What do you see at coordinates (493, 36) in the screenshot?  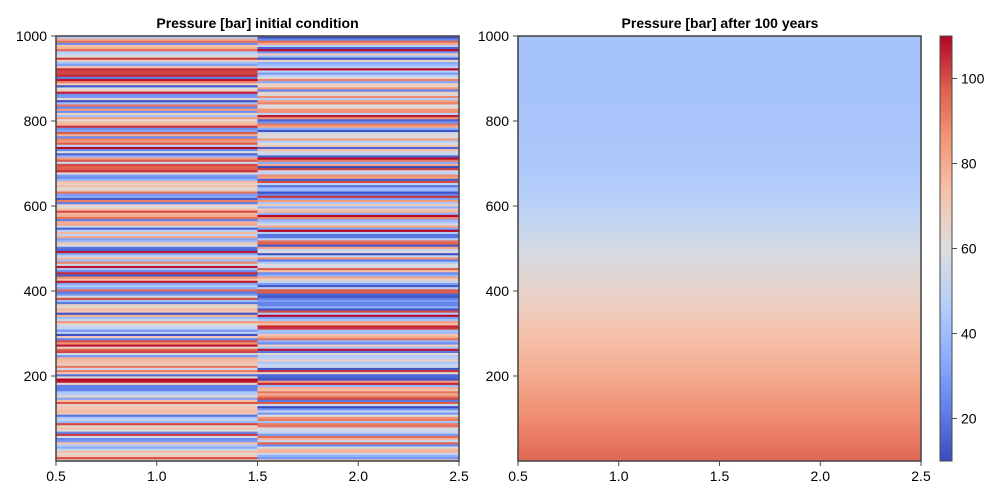 I see `y-tick-label: 1000` at bounding box center [493, 36].